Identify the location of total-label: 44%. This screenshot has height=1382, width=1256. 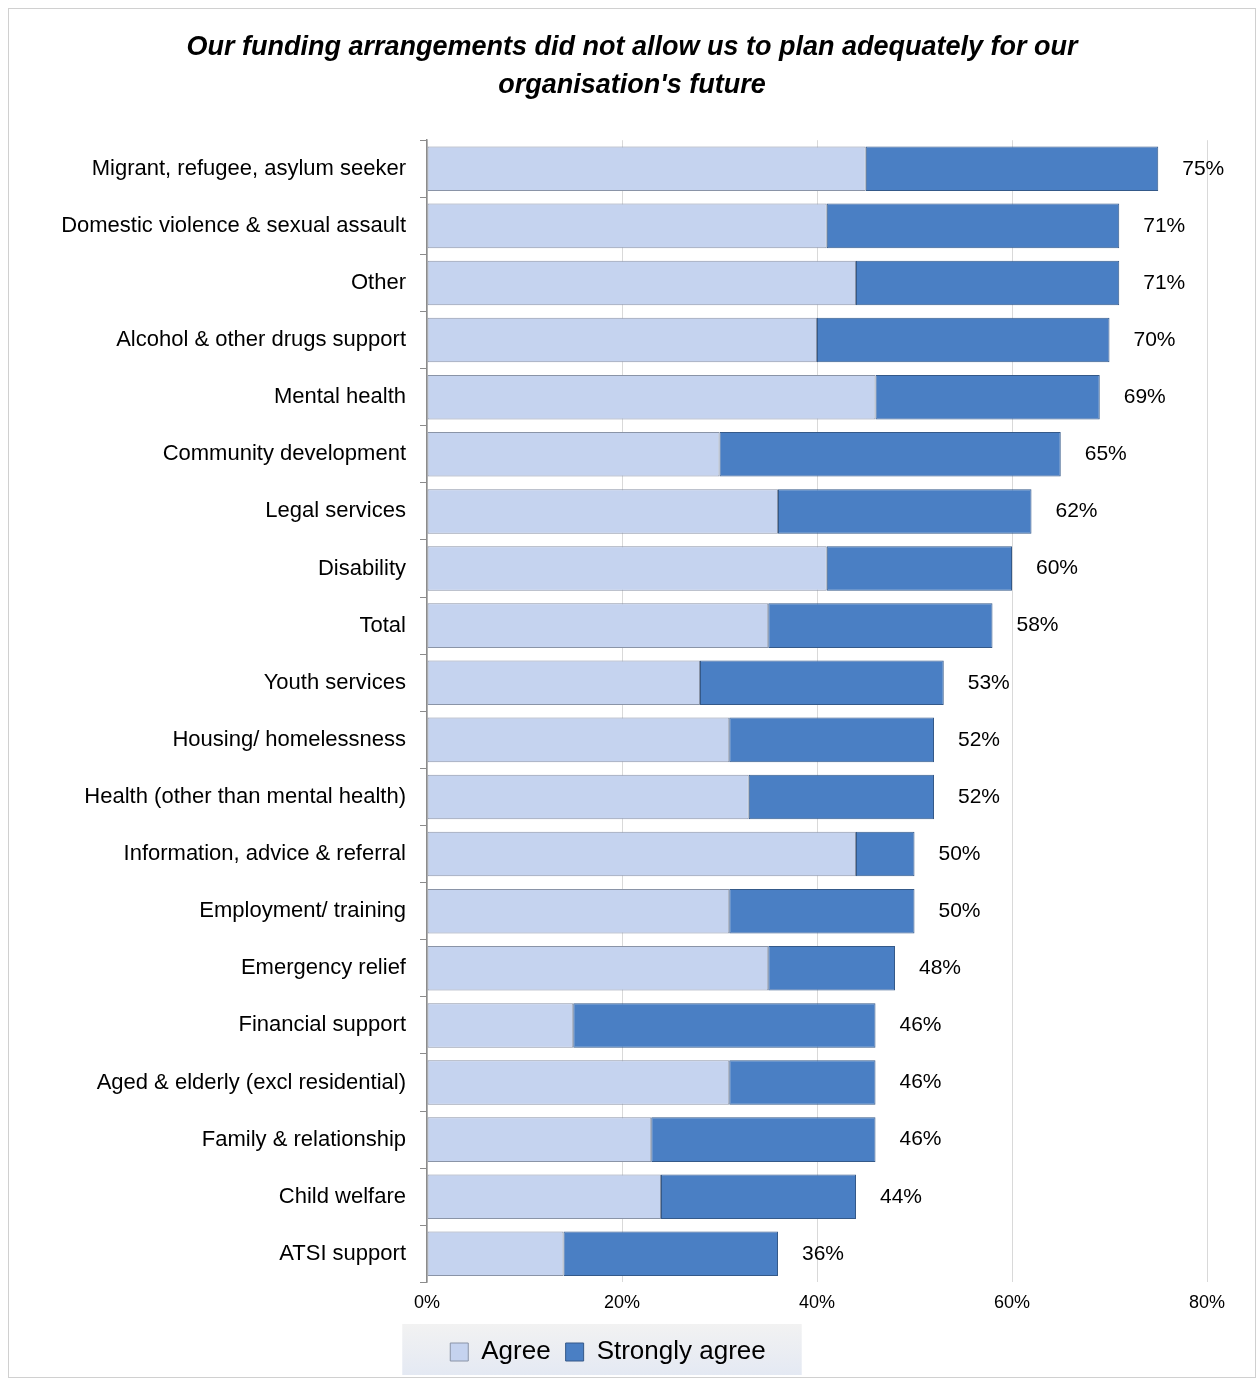
(901, 1195).